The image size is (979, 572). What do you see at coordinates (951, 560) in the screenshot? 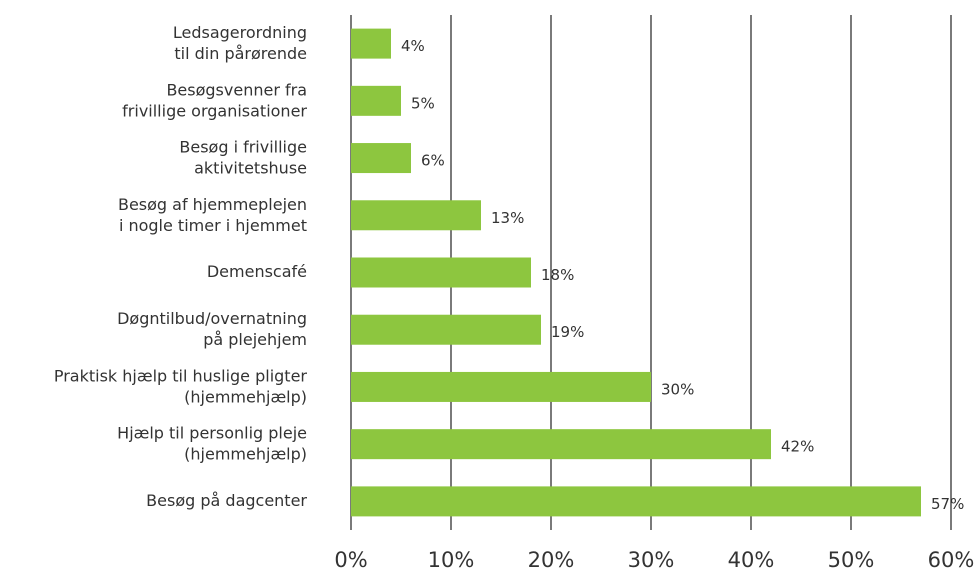
I see `x-tick-label: 60%` at bounding box center [951, 560].